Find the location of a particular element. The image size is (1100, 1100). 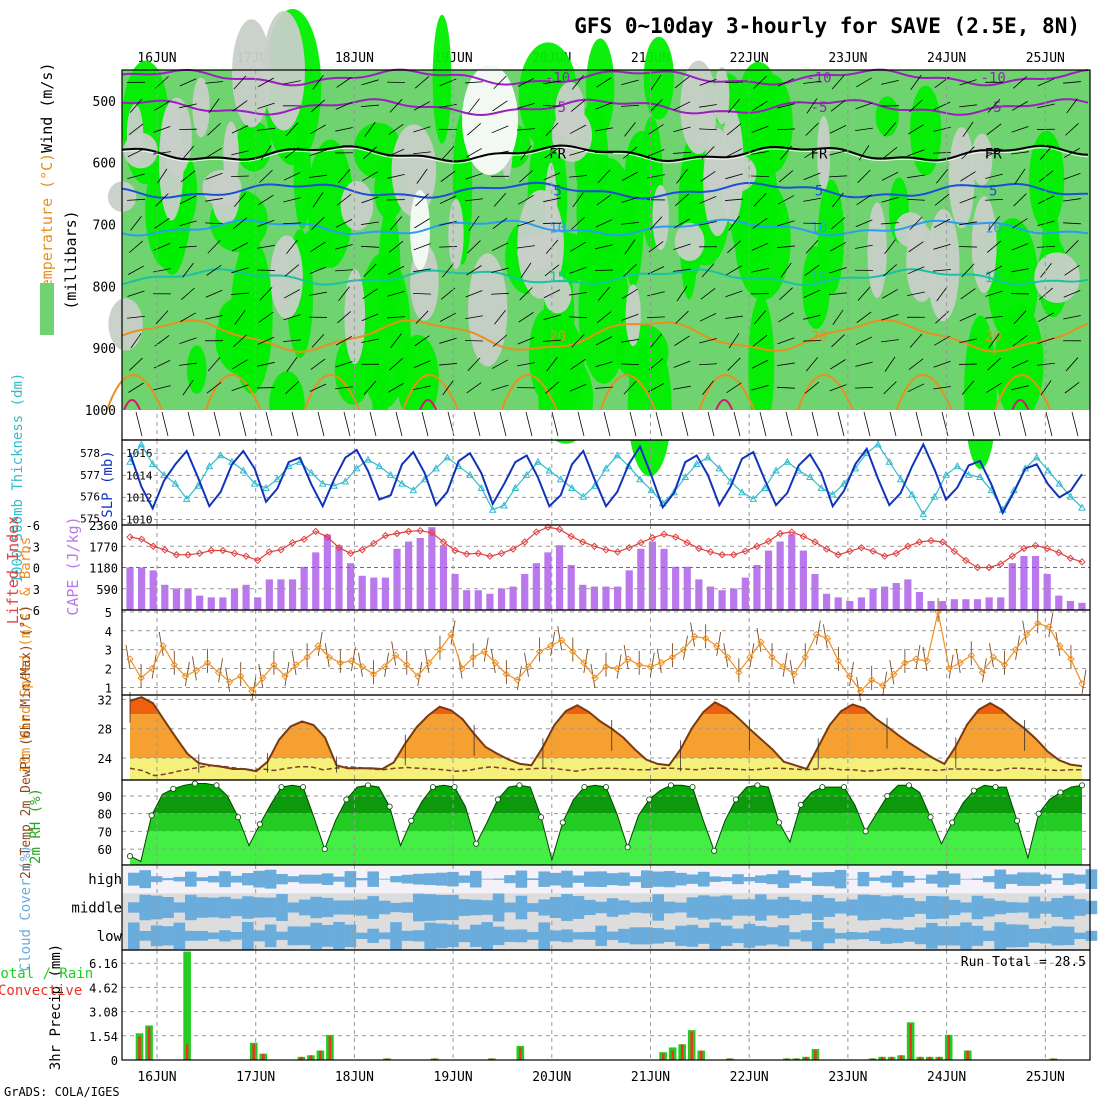

precip-frame is located at coordinates (606, 1005).